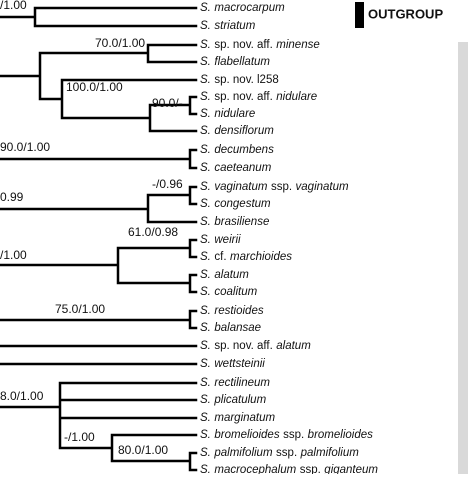  Describe the element at coordinates (244, 418) in the screenshot. I see `taxon-part: marginatum` at that location.